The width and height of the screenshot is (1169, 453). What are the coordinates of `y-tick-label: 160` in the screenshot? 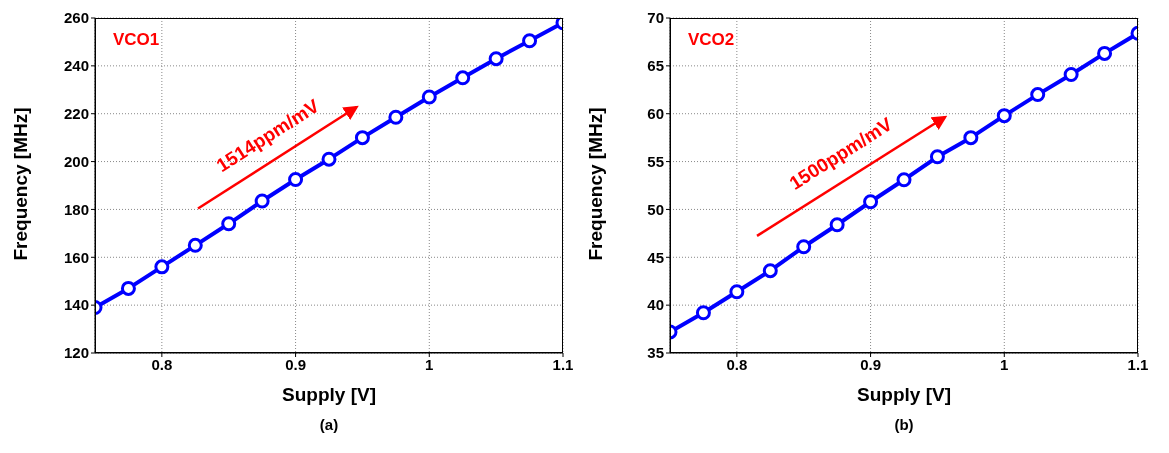 It's located at (76, 257).